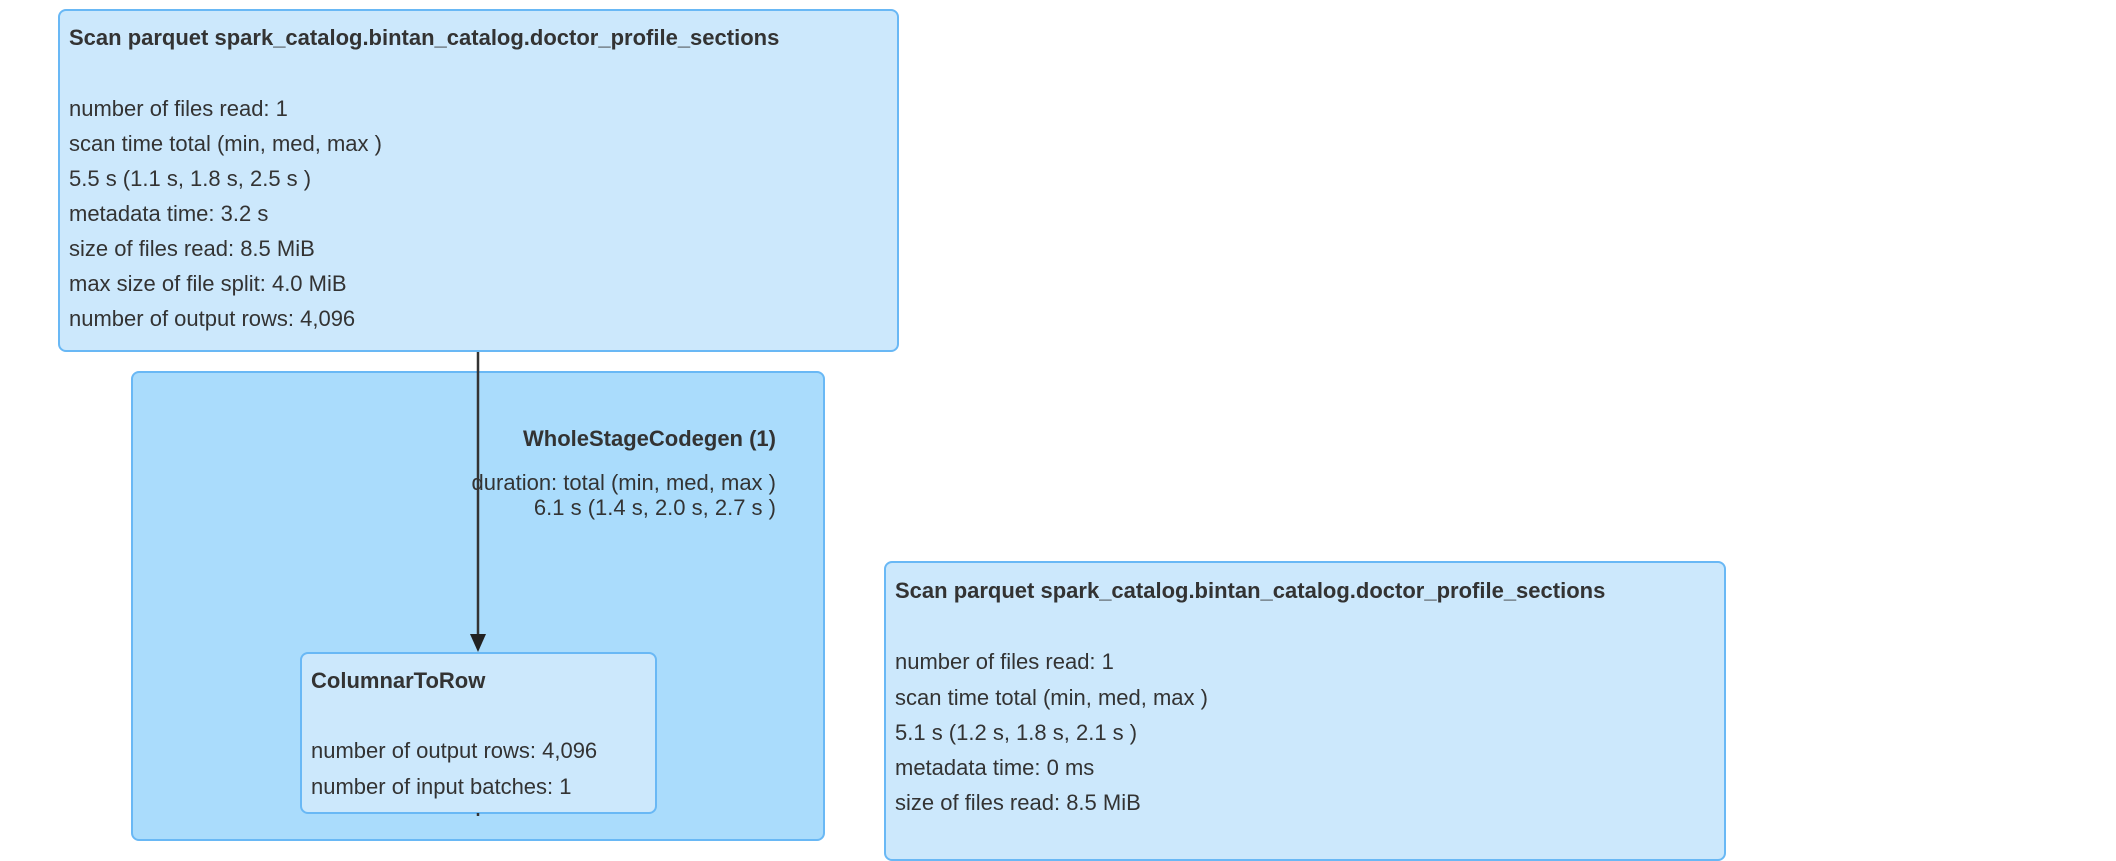  I want to click on node-metric: max size of file split: 4.0 MiB, so click(208, 283).